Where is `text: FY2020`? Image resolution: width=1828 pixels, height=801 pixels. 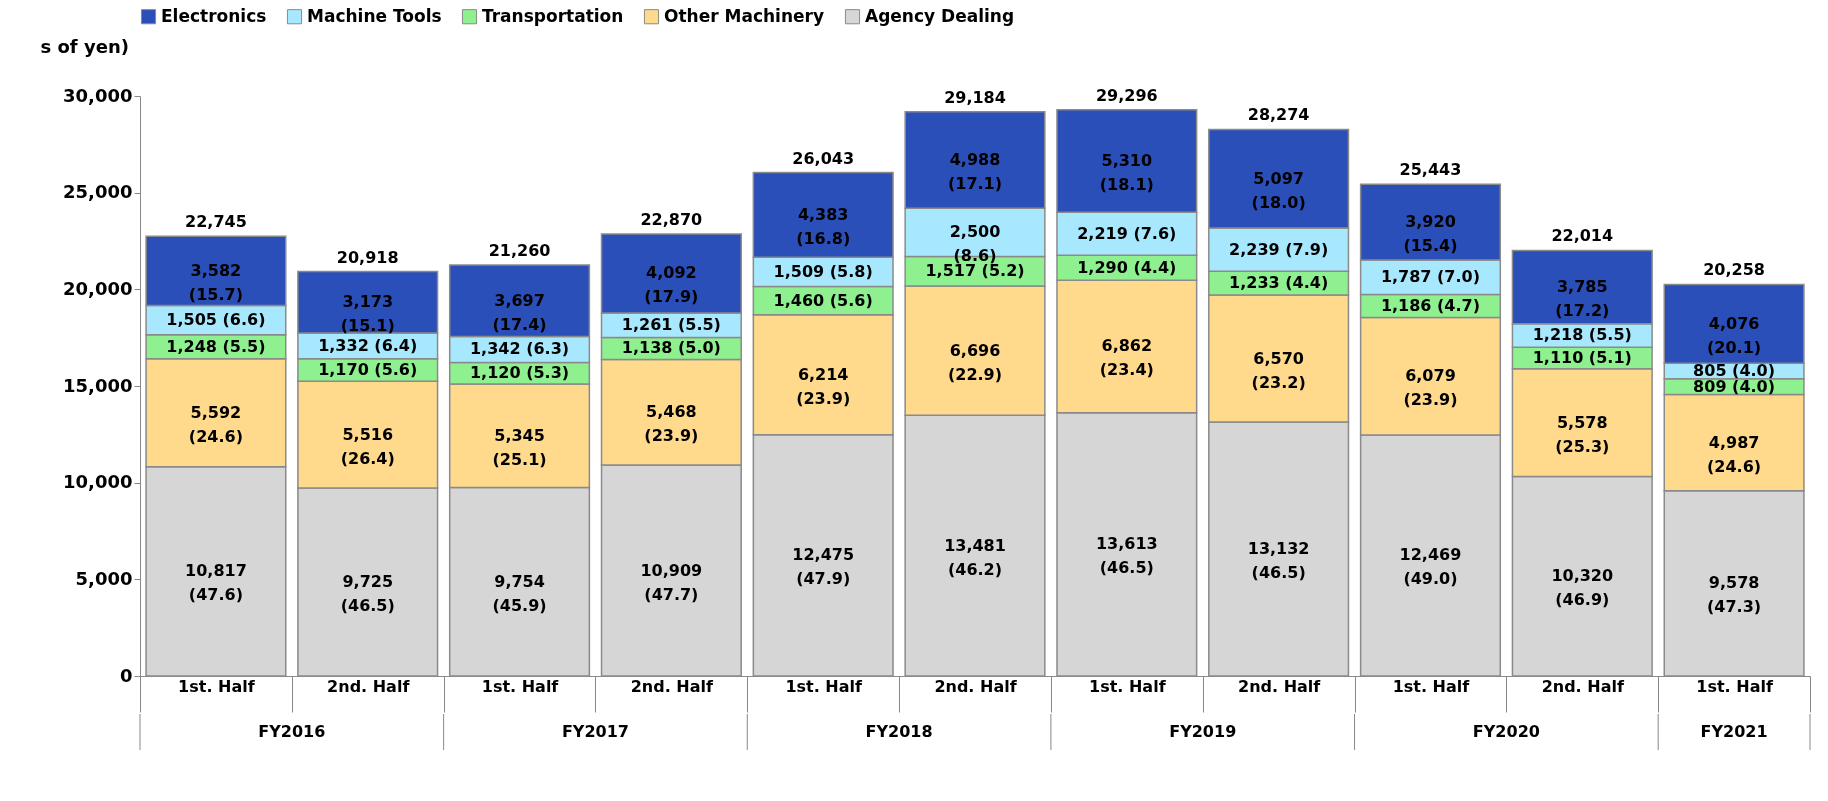 text: FY2020 is located at coordinates (1506, 731).